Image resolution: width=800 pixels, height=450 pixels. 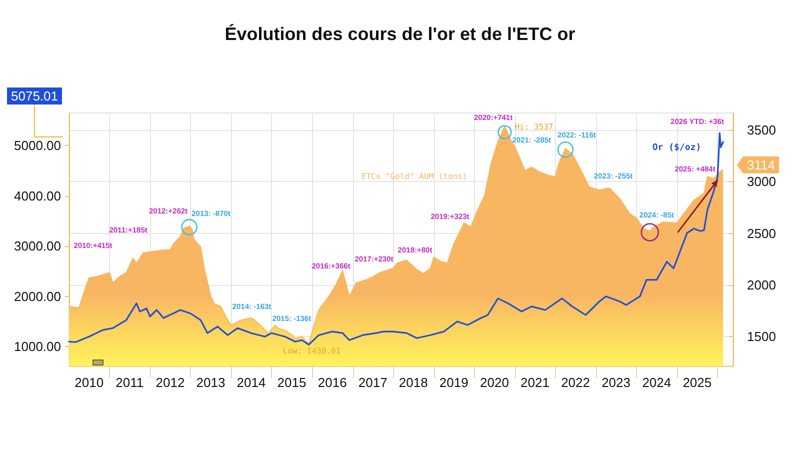 What do you see at coordinates (37, 146) in the screenshot?
I see `y-tick-label: 5000.00` at bounding box center [37, 146].